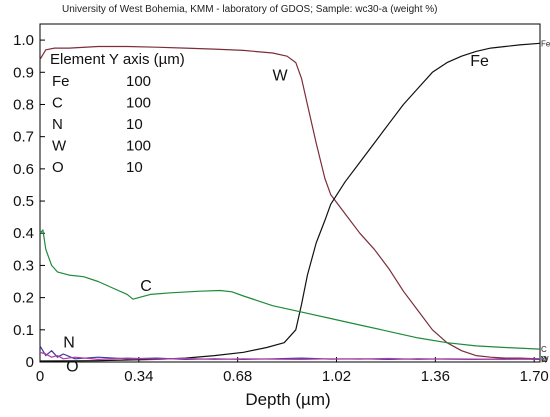 The height and width of the screenshot is (417, 550). I want to click on y-tick-label: 0.6, so click(23, 169).